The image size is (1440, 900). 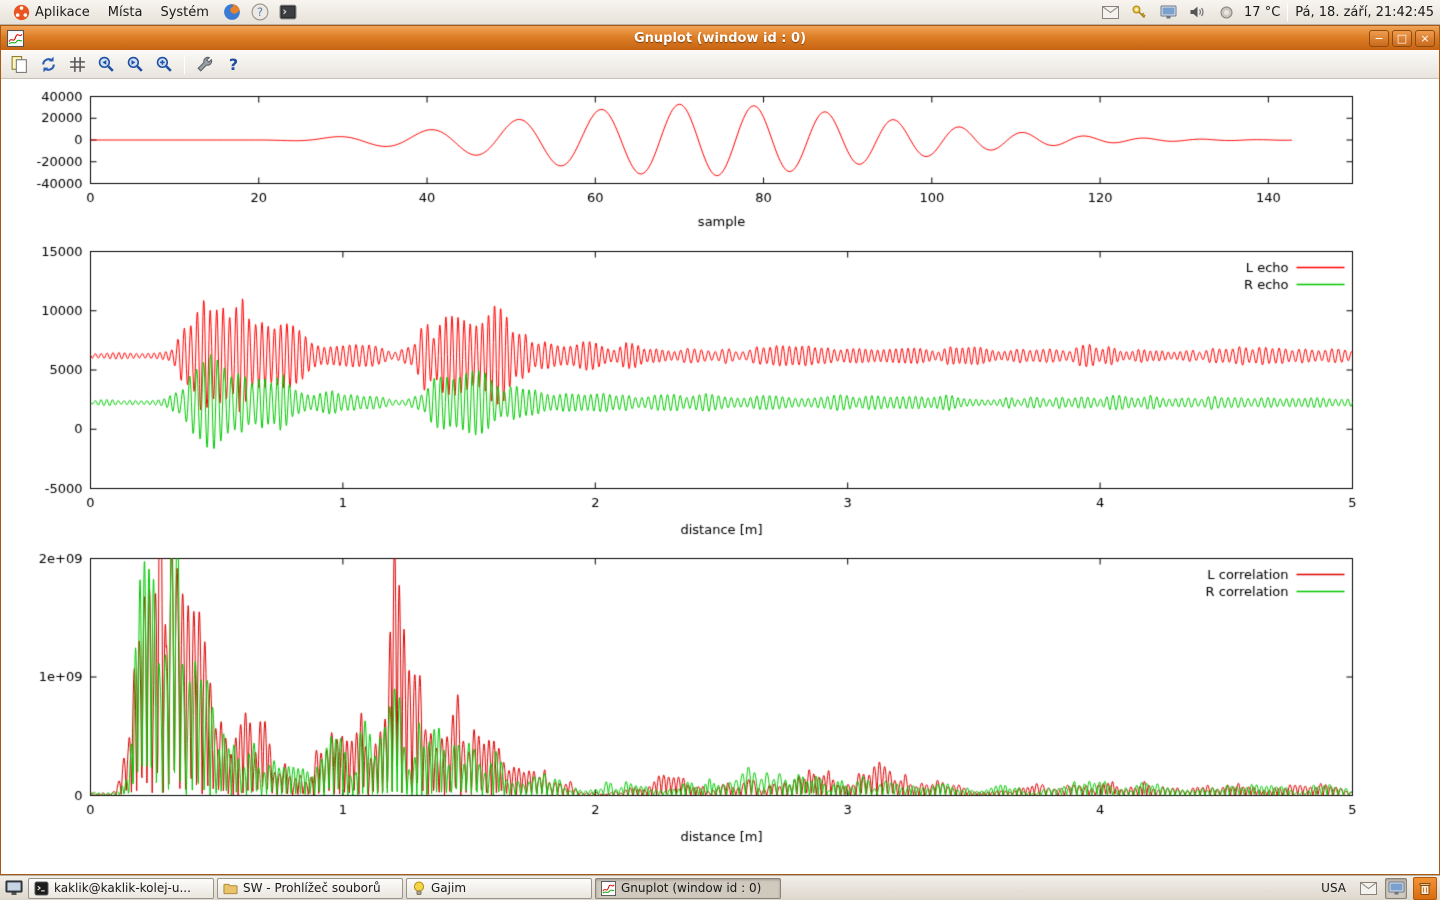 I want to click on firefox-launcher, so click(x=232, y=12).